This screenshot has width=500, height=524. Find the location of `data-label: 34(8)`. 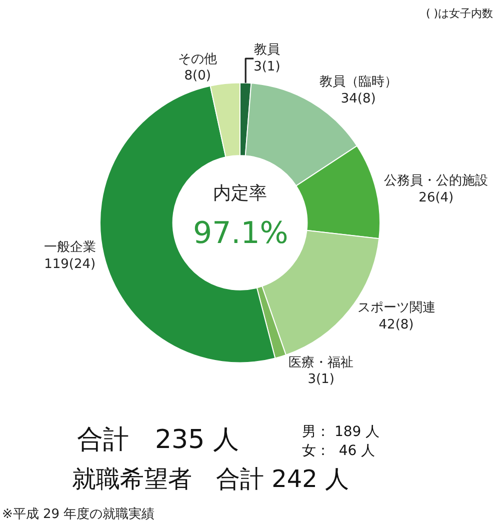

data-label: 34(8) is located at coordinates (358, 98).